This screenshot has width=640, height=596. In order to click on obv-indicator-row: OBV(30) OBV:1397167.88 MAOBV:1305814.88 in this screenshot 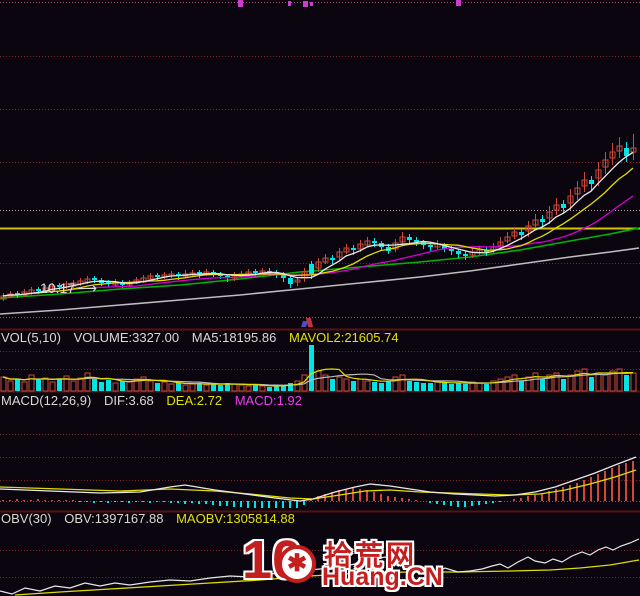, I will do `click(152, 518)`.